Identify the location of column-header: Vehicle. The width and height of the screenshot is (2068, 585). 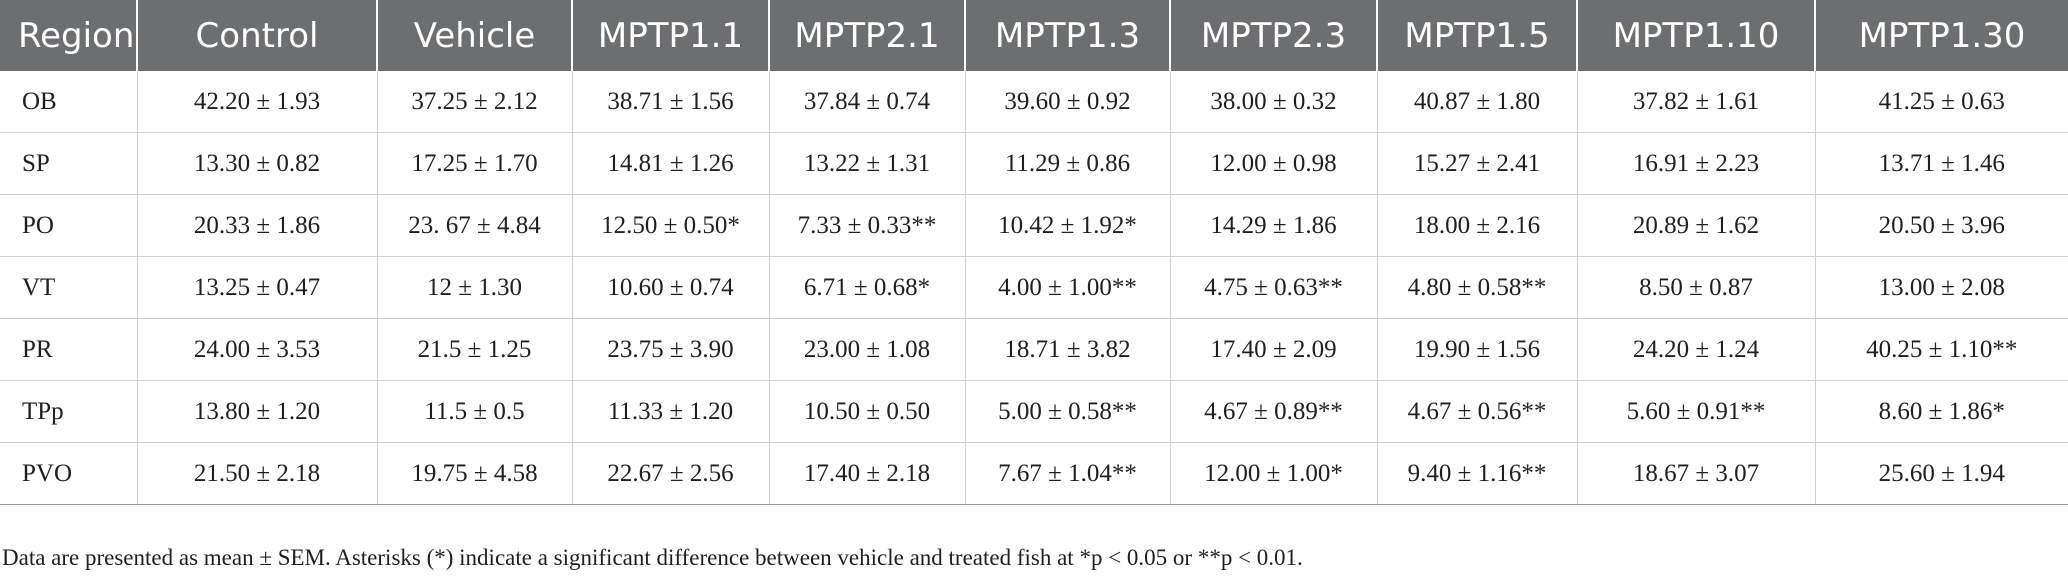
(475, 35).